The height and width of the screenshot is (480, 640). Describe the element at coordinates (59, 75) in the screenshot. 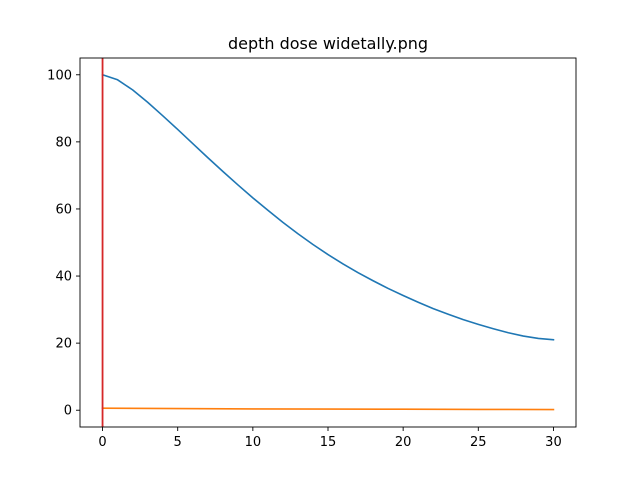

I see `y-tick-label: 100` at that location.